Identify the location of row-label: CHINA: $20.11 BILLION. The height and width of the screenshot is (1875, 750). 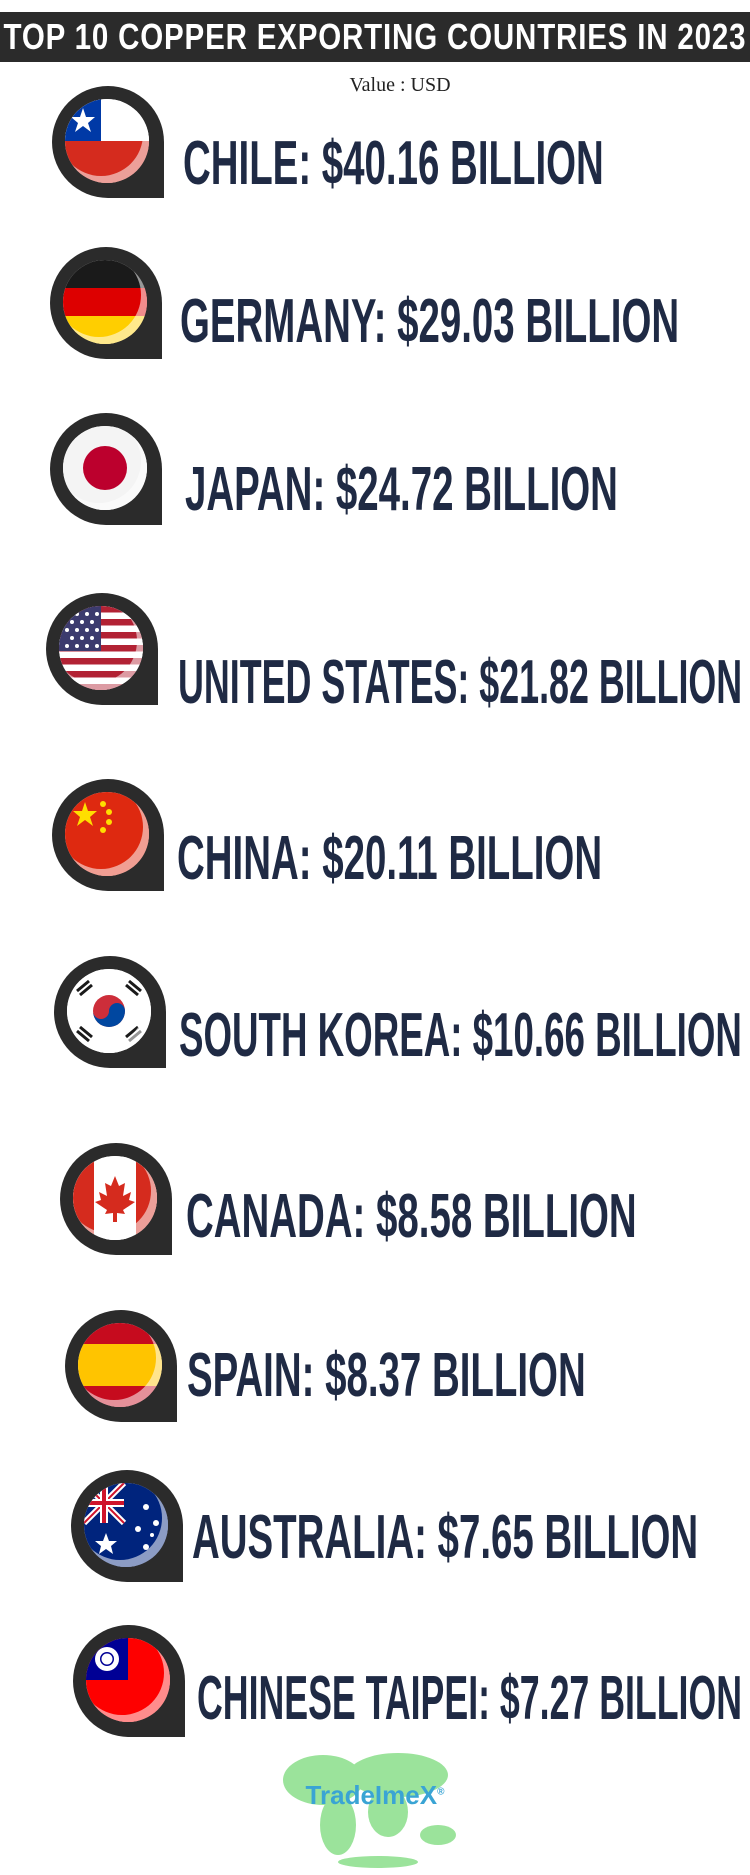
(390, 858).